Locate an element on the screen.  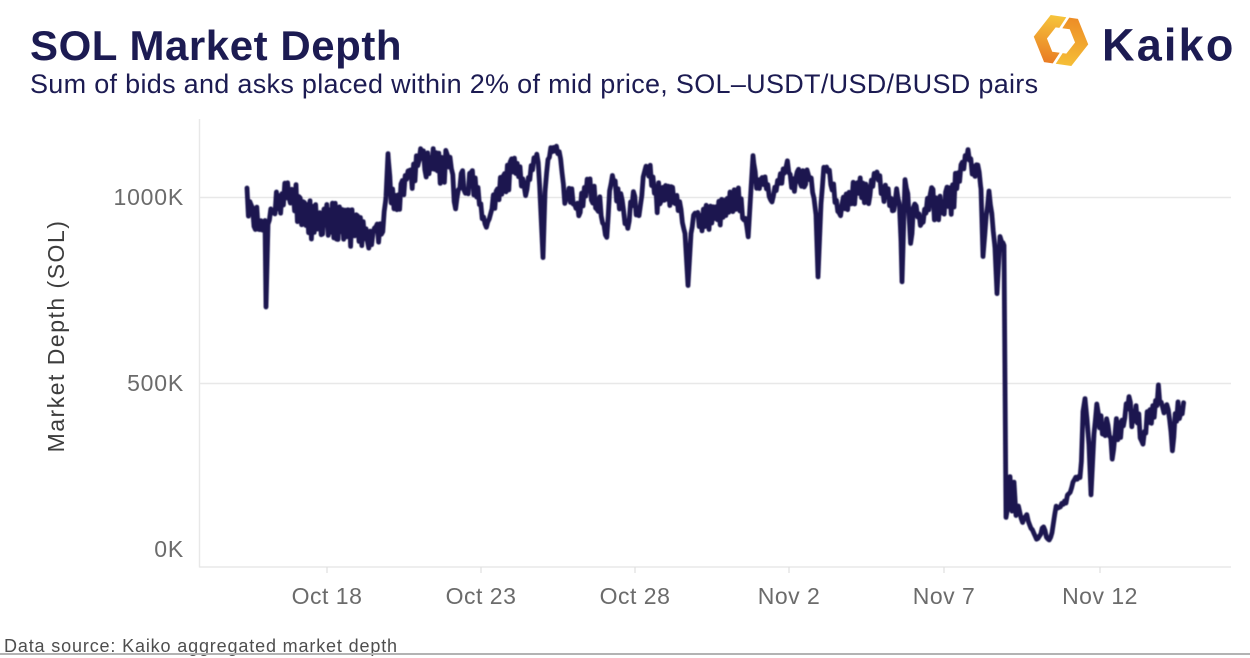
svg-text: Nov 12 is located at coordinates (1100, 596).